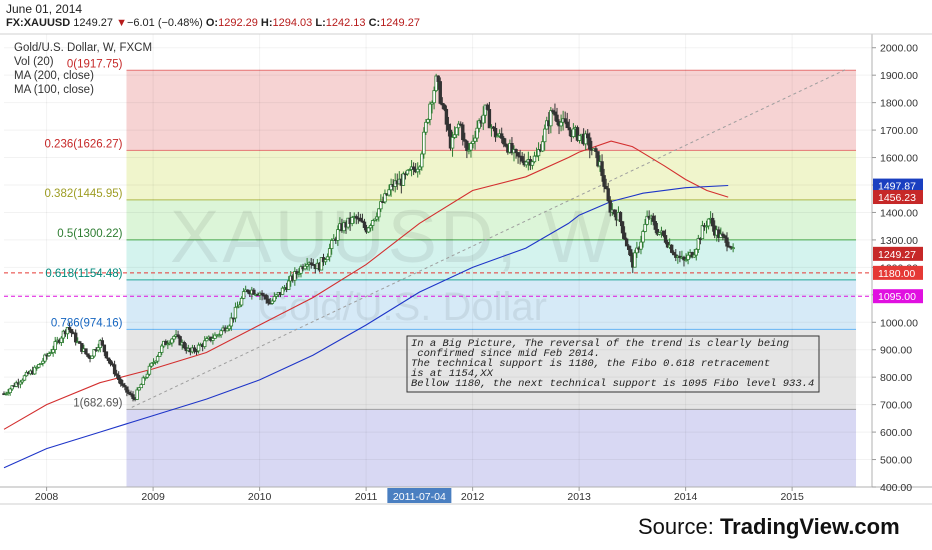  Describe the element at coordinates (164, 23) in the screenshot. I see `price-change: −6.01 (−0.48%)` at that location.